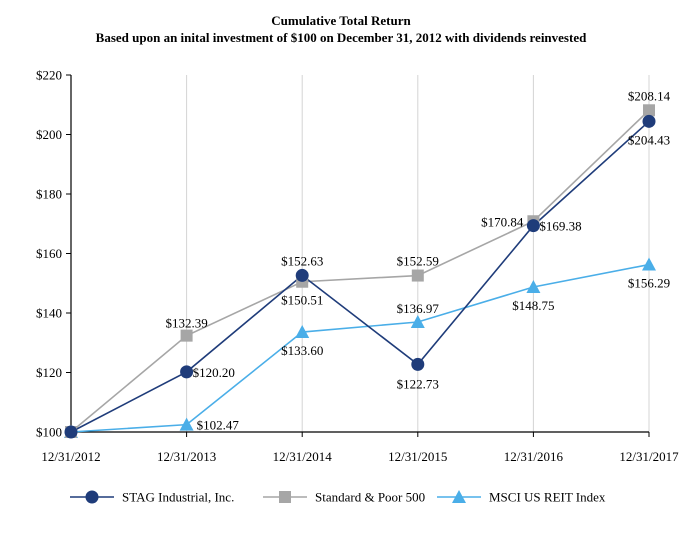 The image size is (682, 533). Describe the element at coordinates (303, 456) in the screenshot. I see `x-tick-label: 12/31/2014` at that location.